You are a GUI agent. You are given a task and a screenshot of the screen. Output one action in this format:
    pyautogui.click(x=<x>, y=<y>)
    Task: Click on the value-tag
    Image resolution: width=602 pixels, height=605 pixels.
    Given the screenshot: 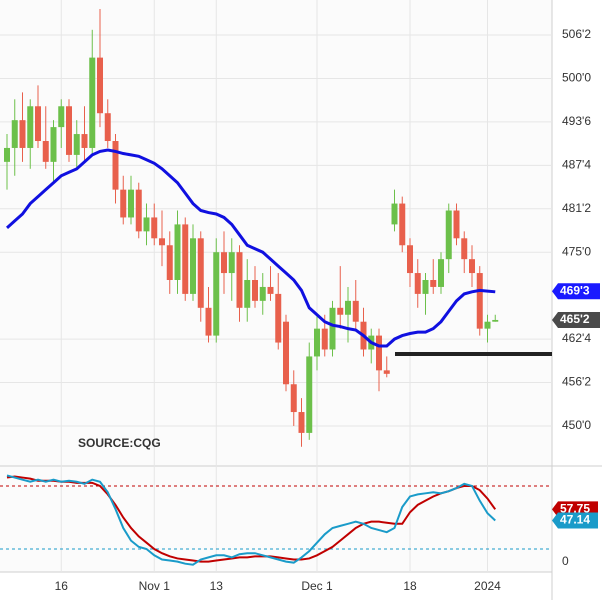 What is the action you would take?
    pyautogui.click(x=575, y=520)
    